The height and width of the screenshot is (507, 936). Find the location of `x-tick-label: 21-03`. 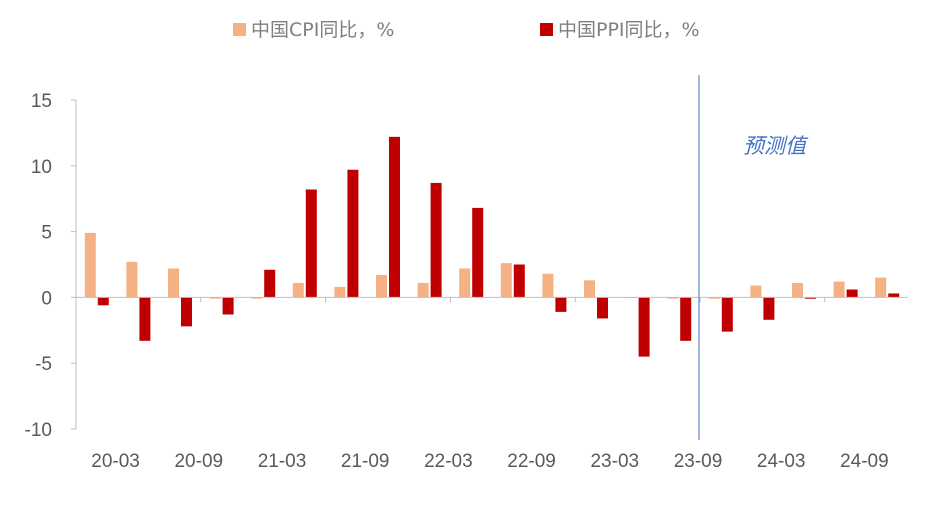

x-tick-label: 21-03 is located at coordinates (282, 461).